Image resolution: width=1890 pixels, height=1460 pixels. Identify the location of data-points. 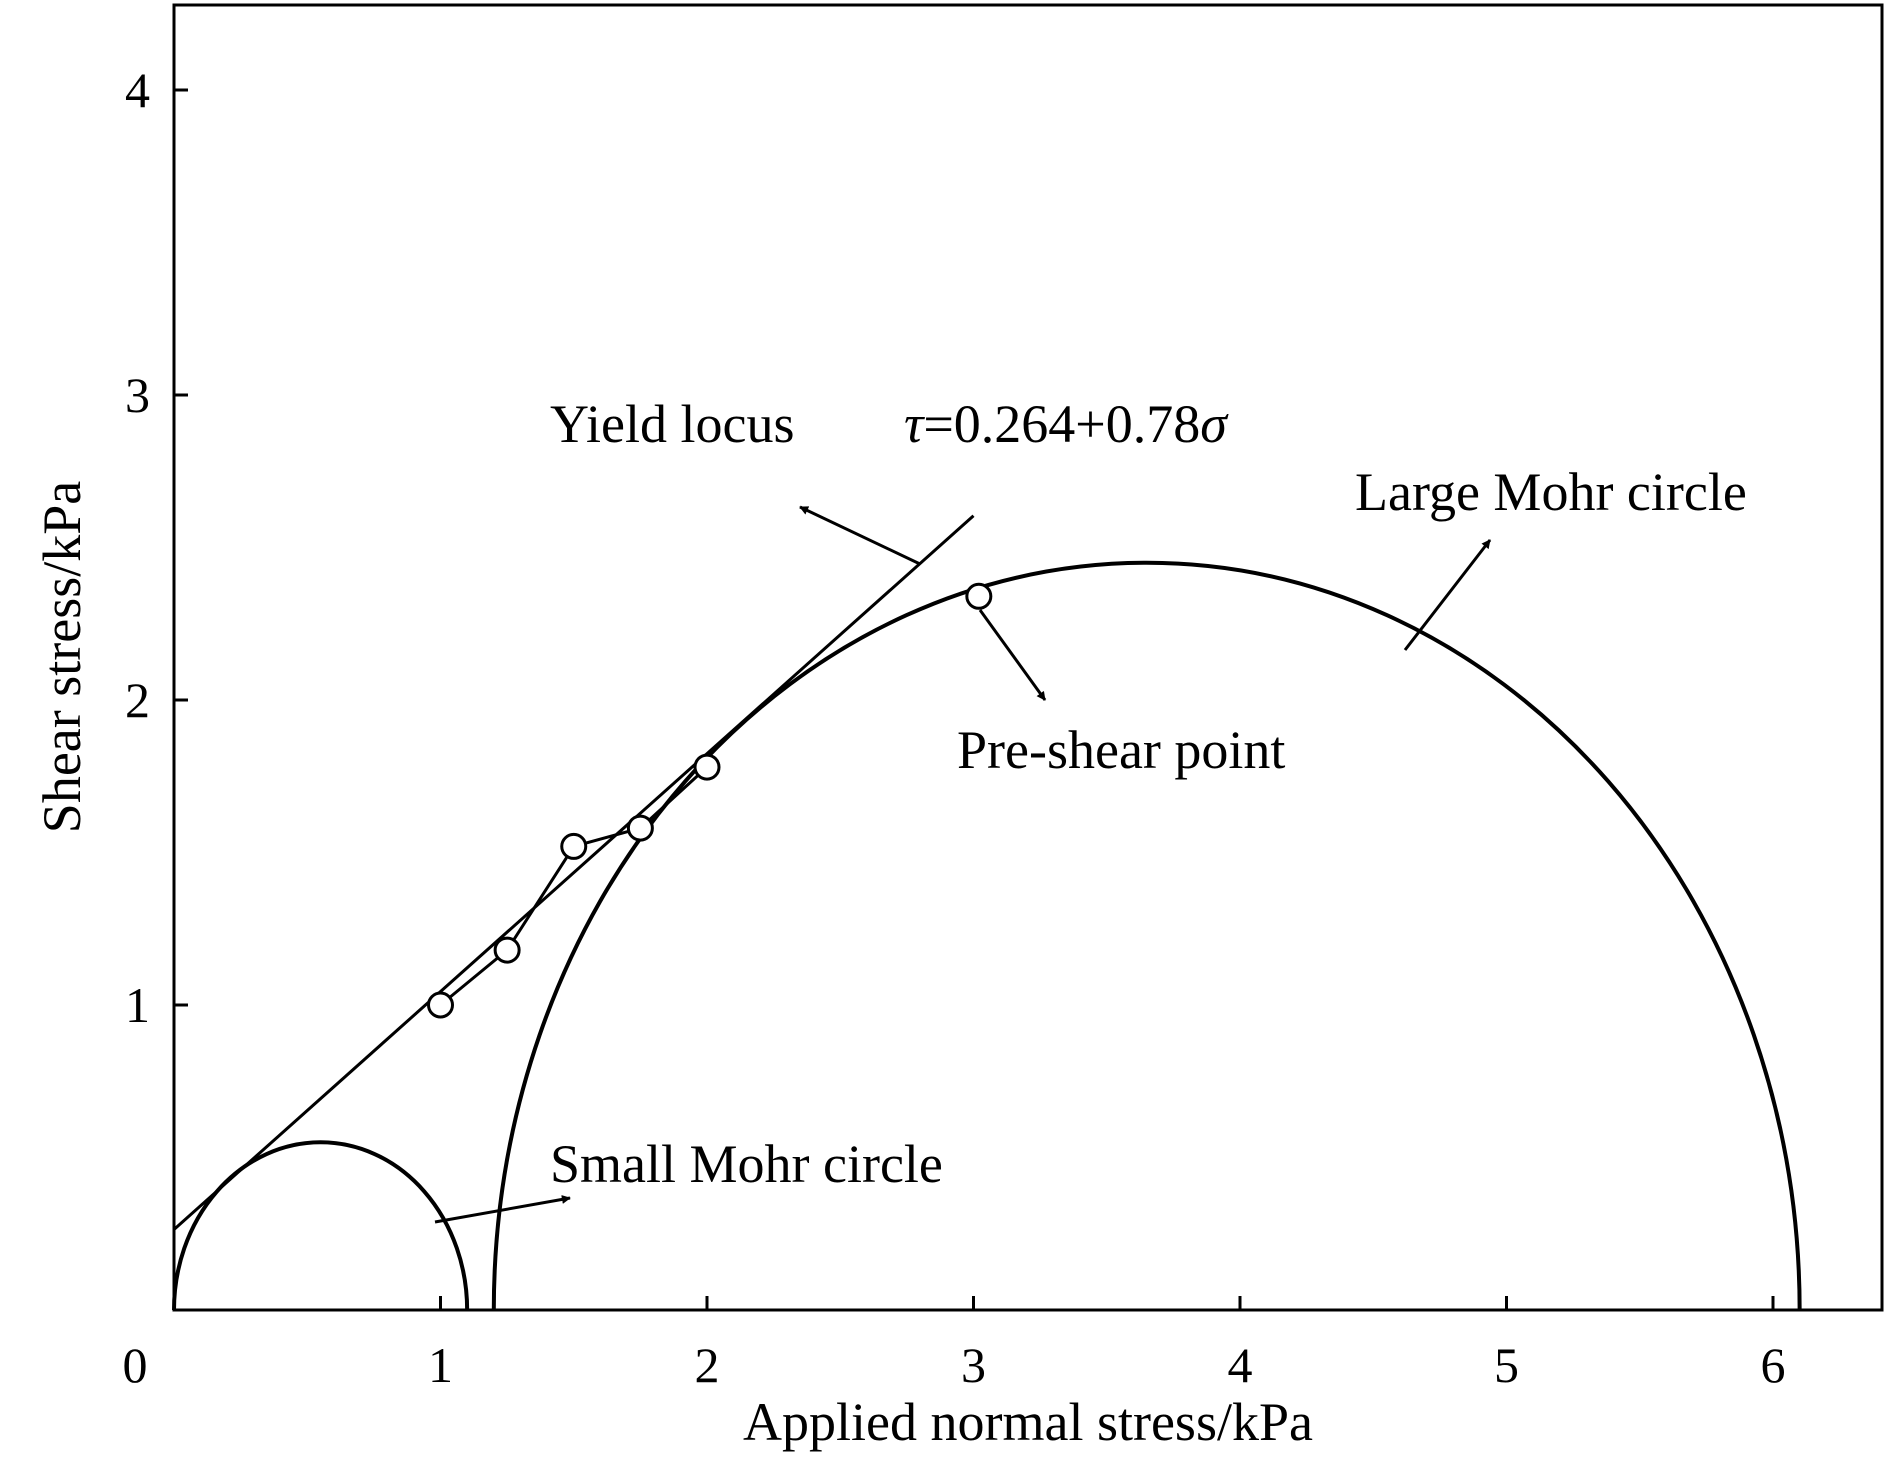
(710, 800).